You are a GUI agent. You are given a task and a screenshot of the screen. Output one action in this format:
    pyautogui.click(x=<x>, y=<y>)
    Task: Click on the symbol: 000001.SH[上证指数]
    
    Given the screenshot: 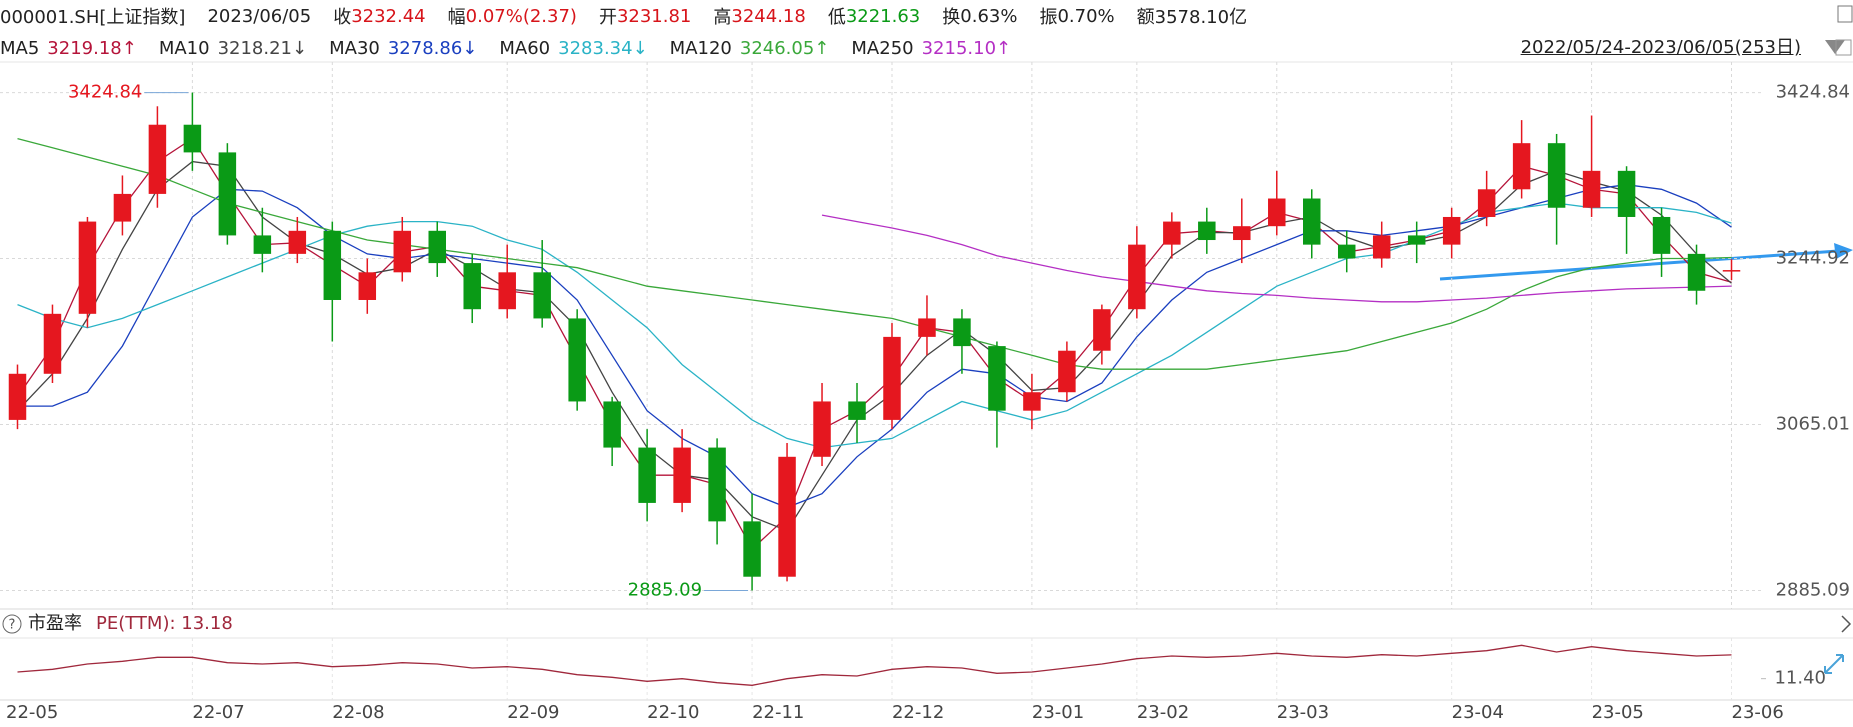 What is the action you would take?
    pyautogui.click(x=93, y=17)
    